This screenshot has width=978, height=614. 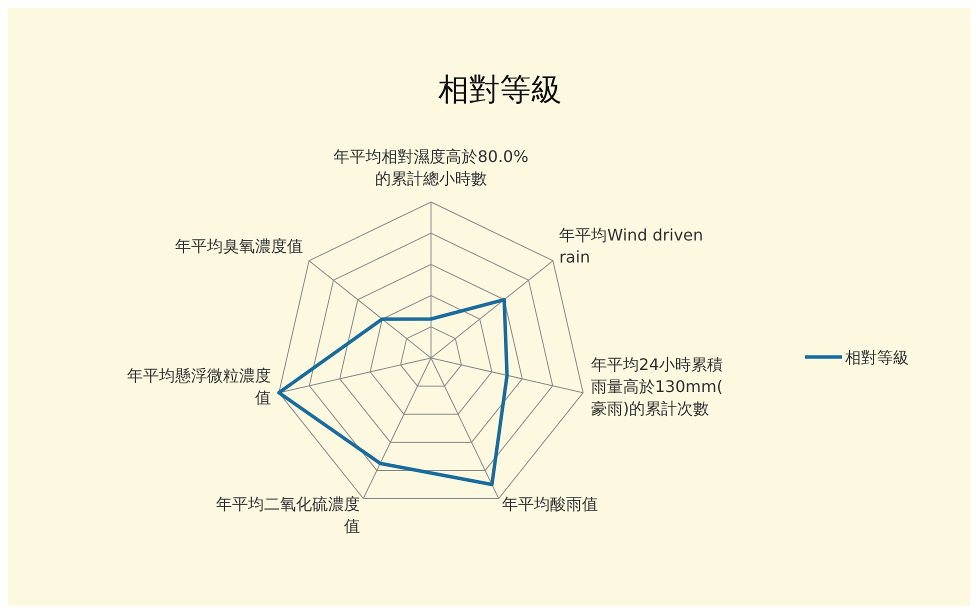 What do you see at coordinates (431, 167) in the screenshot?
I see `spoke-label: 年平均相對濕度高於80.0%的累計總小時數` at bounding box center [431, 167].